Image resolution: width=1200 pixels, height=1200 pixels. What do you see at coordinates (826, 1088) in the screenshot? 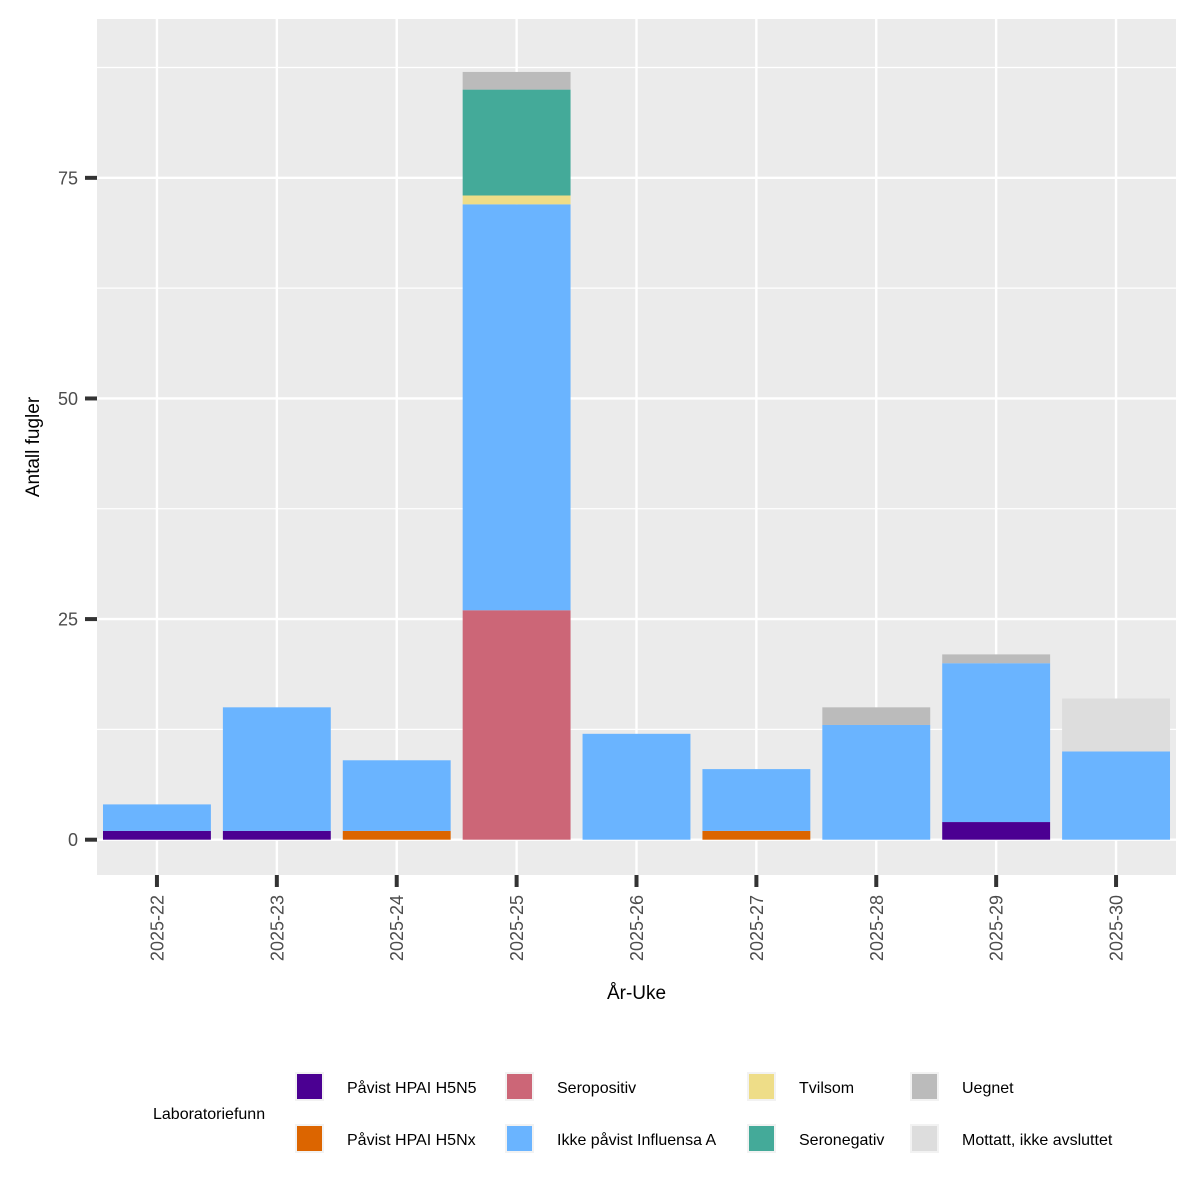
I see `legend-label: Tvilsom` at bounding box center [826, 1088].